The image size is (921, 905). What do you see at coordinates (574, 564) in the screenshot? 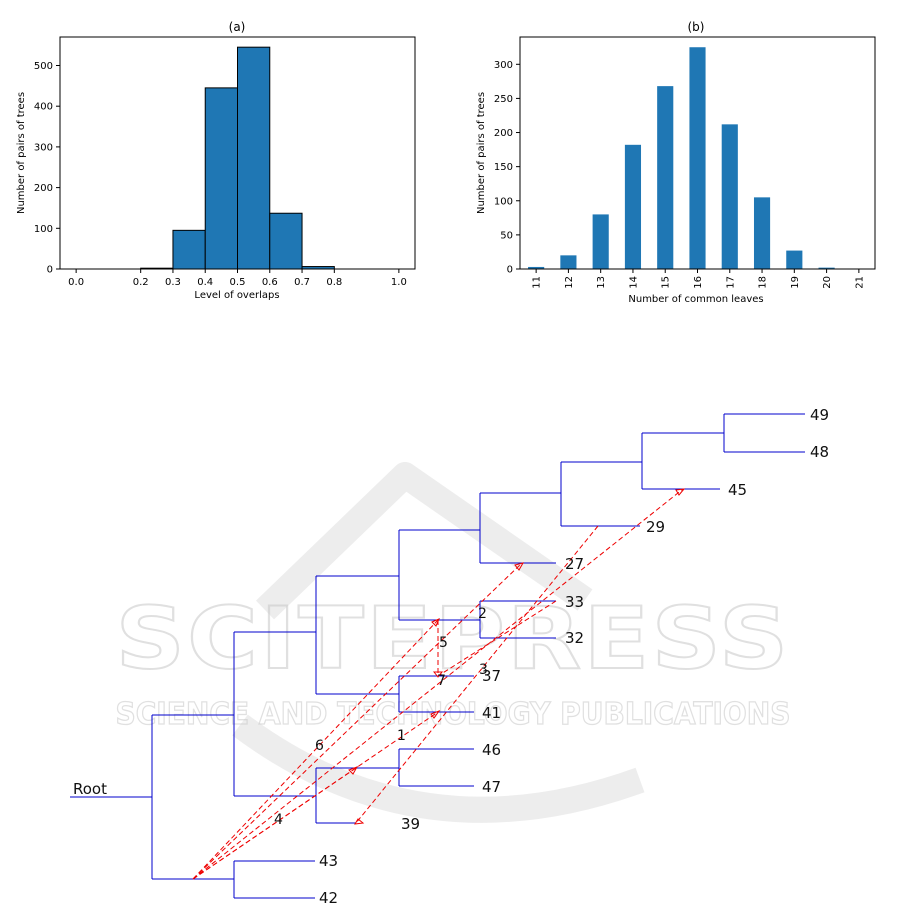
I see `leaf-label: 27` at bounding box center [574, 564].